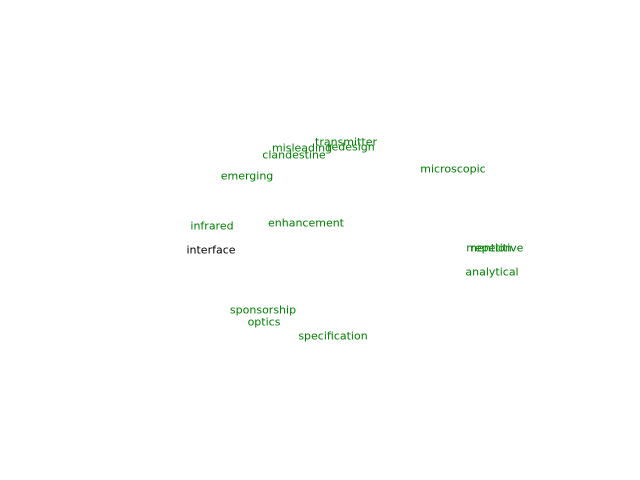 This screenshot has width=640, height=480. Describe the element at coordinates (489, 248) in the screenshot. I see `word-mention: mention` at that location.